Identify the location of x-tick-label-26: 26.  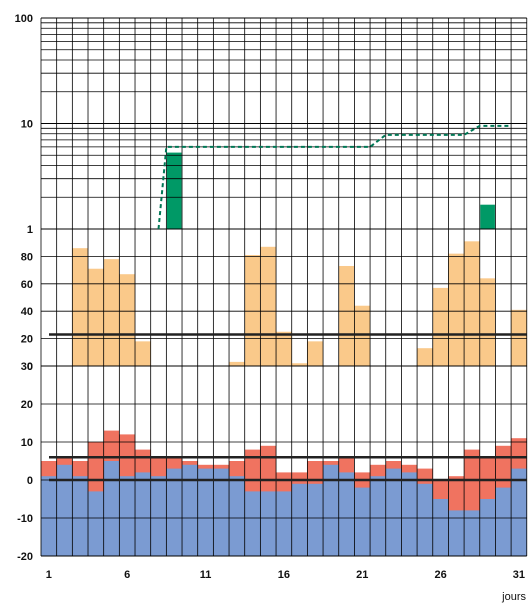
(440, 575).